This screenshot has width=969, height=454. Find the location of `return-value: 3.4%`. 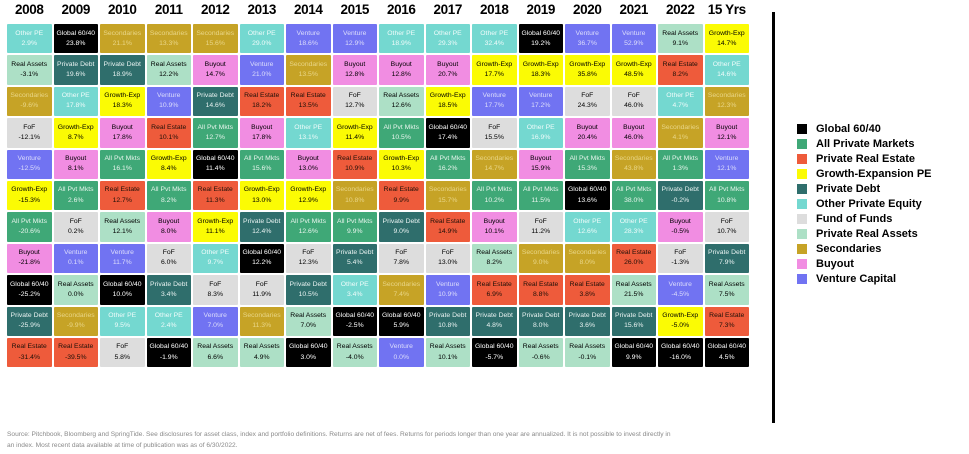

return-value: 3.4% is located at coordinates (169, 294).